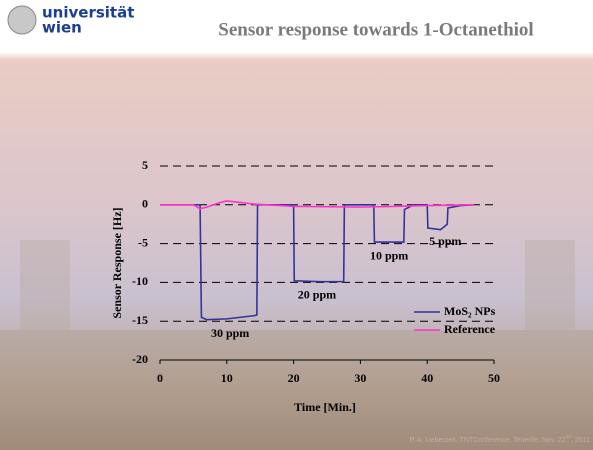  What do you see at coordinates (325, 407) in the screenshot?
I see `x-axis-label: Time [Min.]` at bounding box center [325, 407].